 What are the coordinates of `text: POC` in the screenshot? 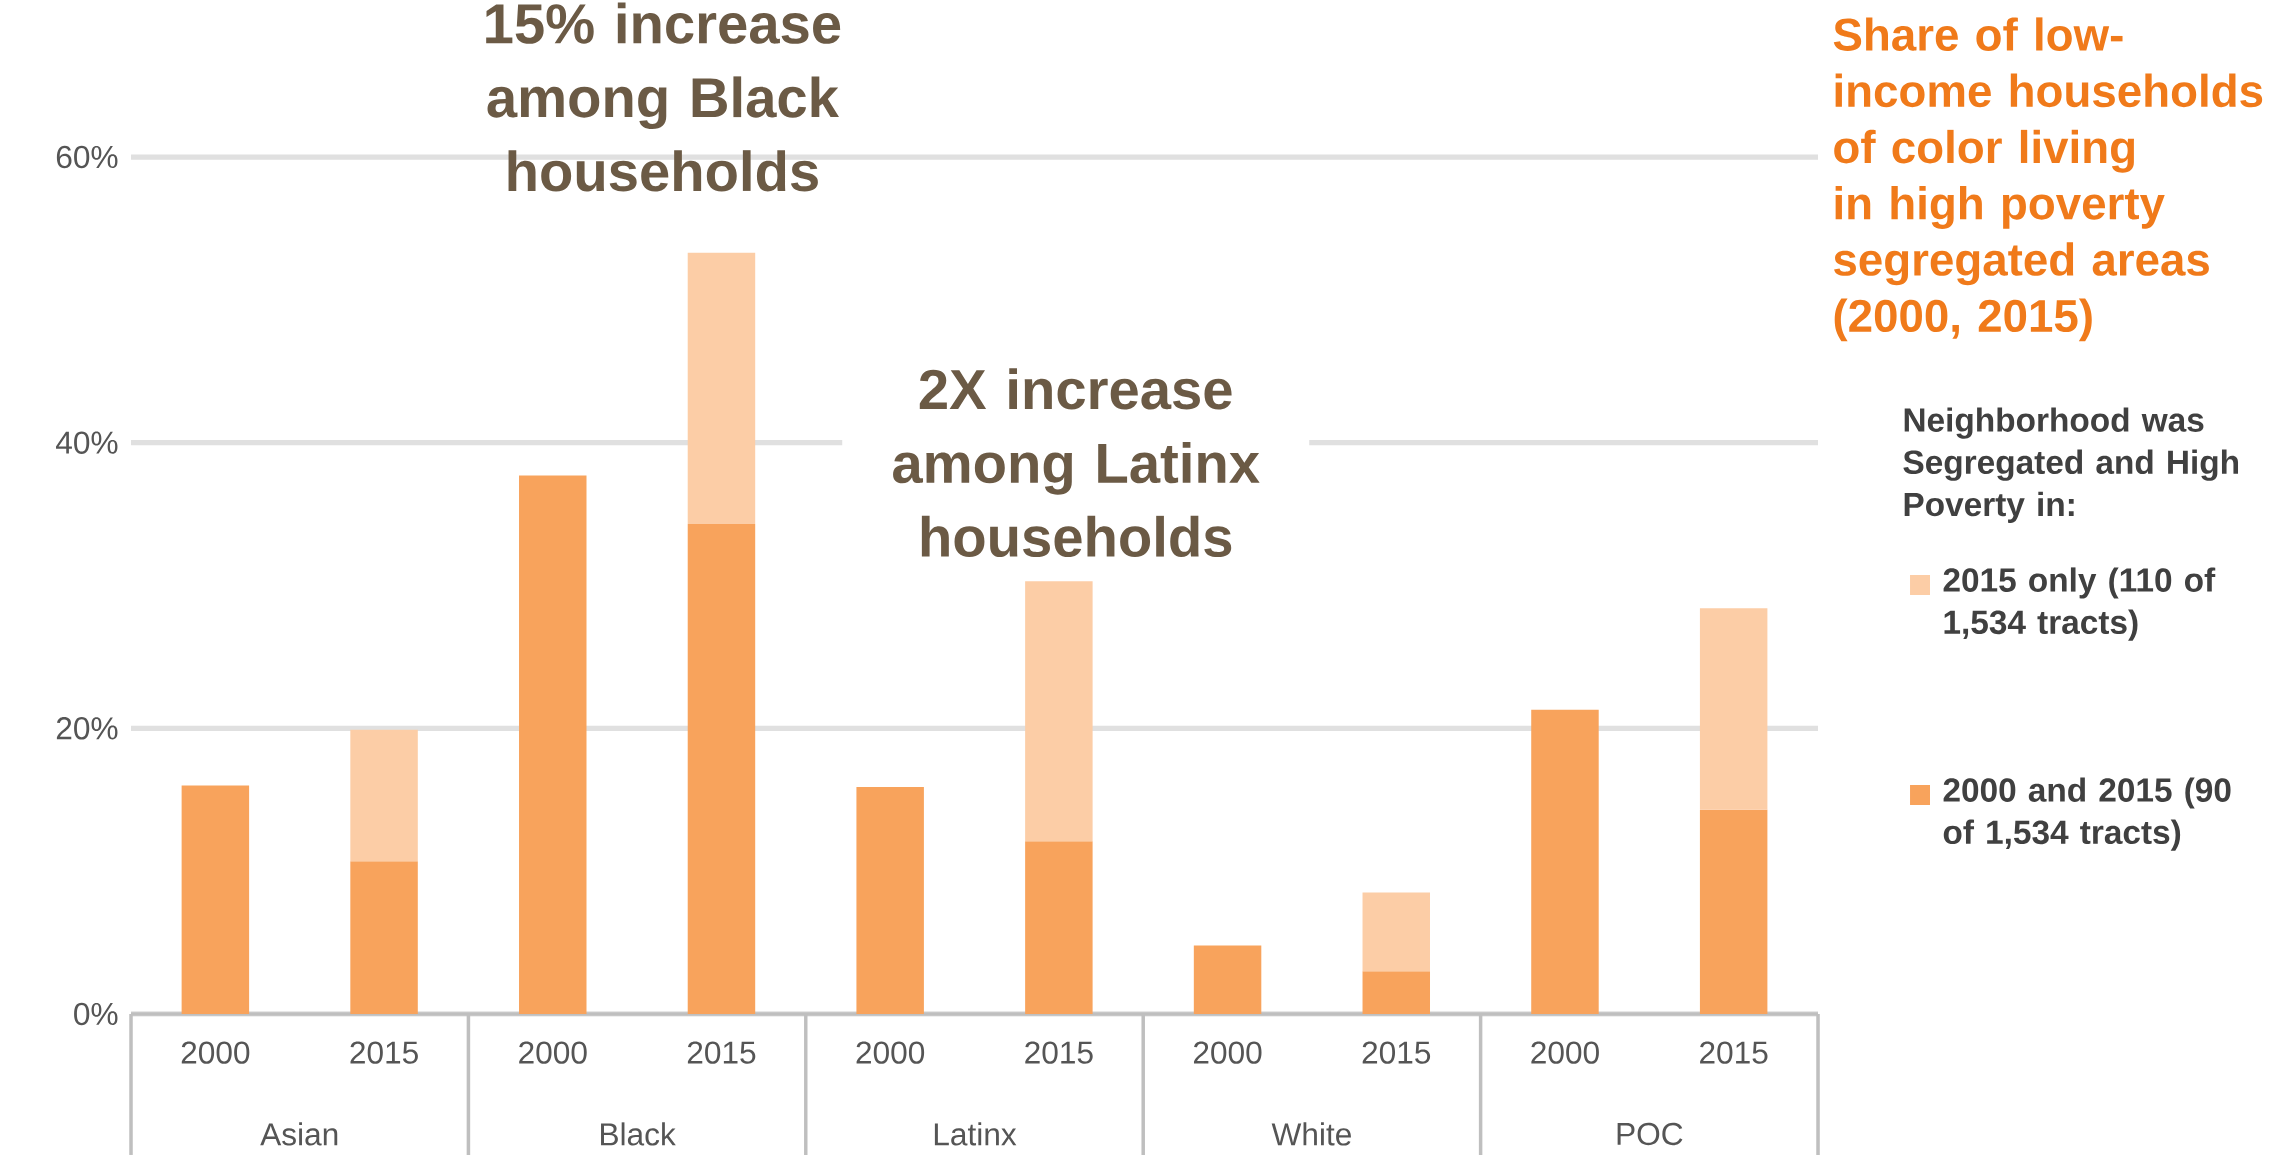 It's located at (1650, 1134).